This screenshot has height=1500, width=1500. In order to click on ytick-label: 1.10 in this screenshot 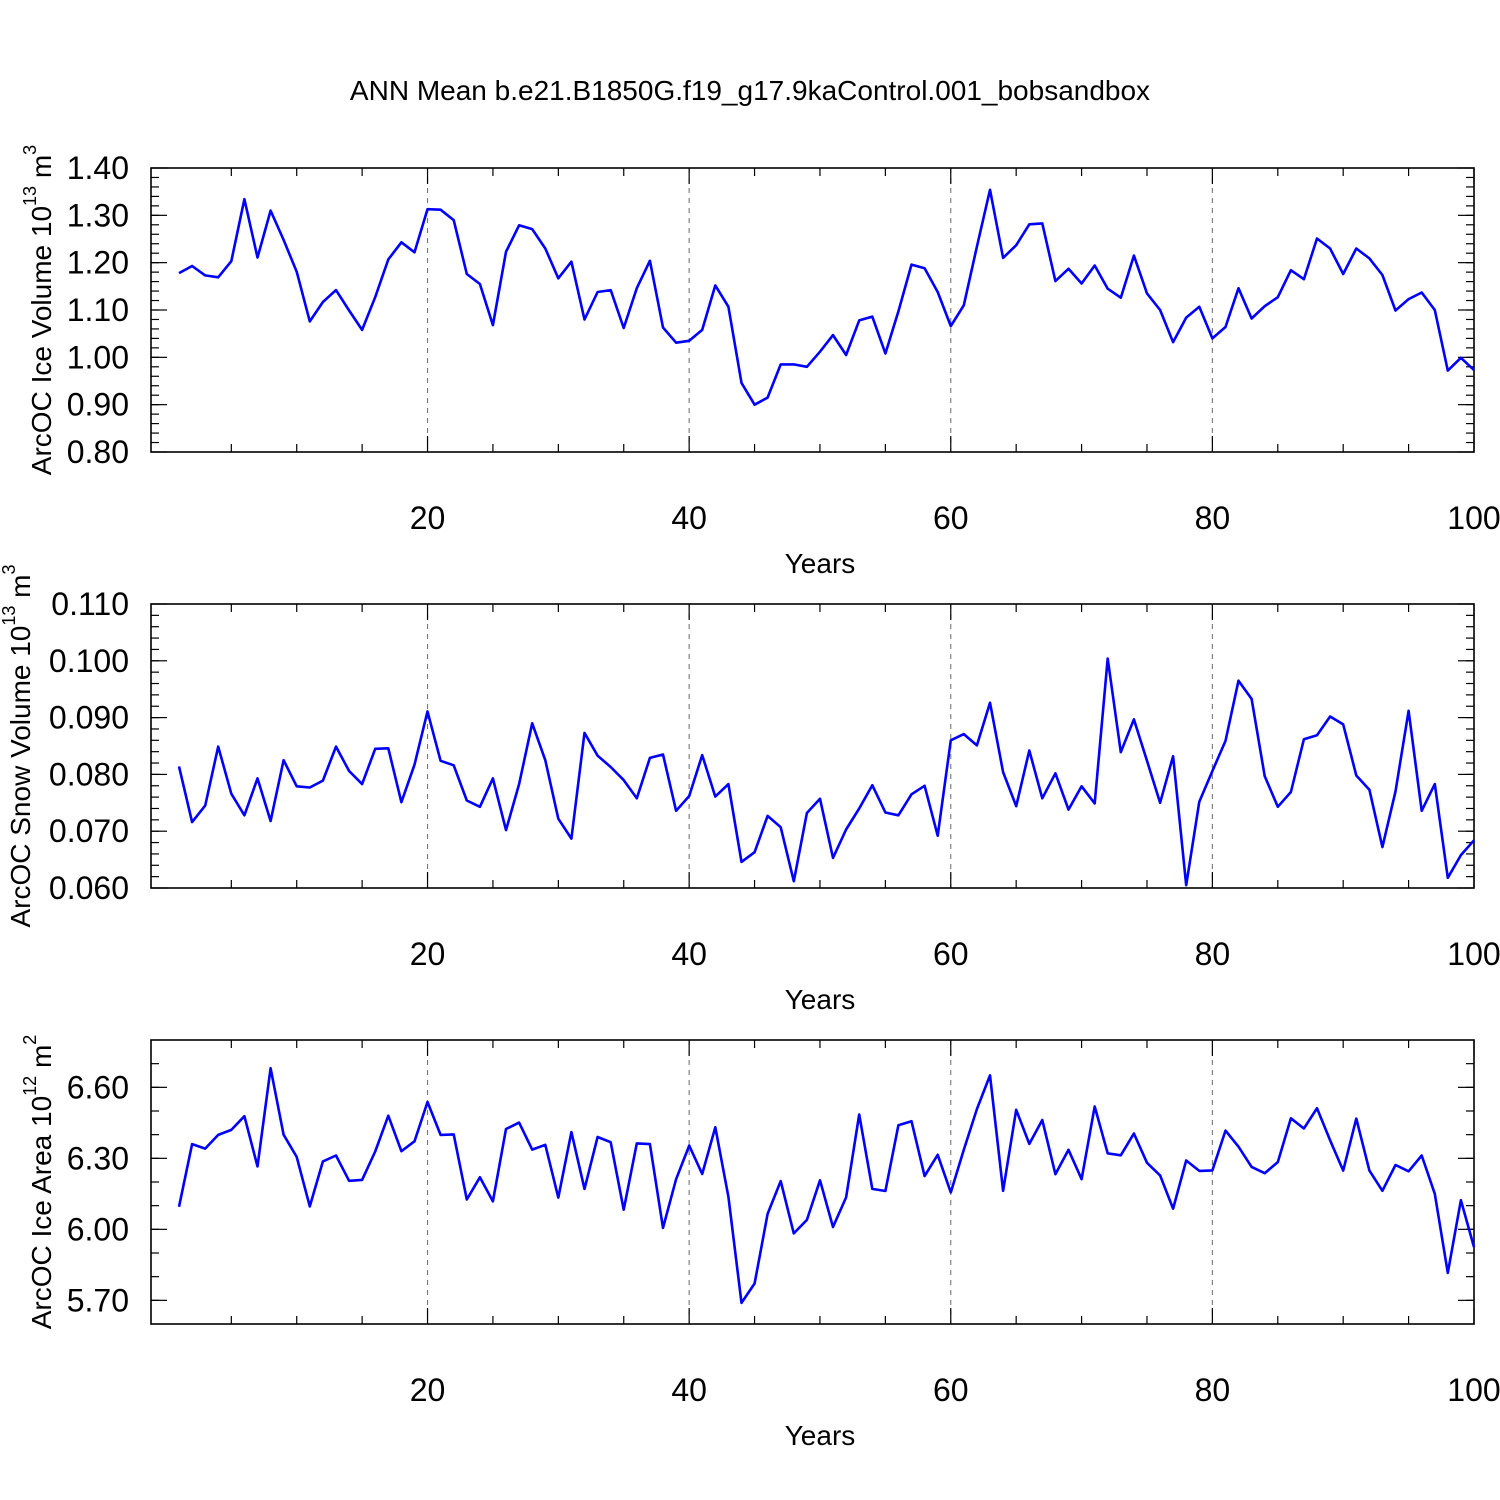, I will do `click(98, 310)`.